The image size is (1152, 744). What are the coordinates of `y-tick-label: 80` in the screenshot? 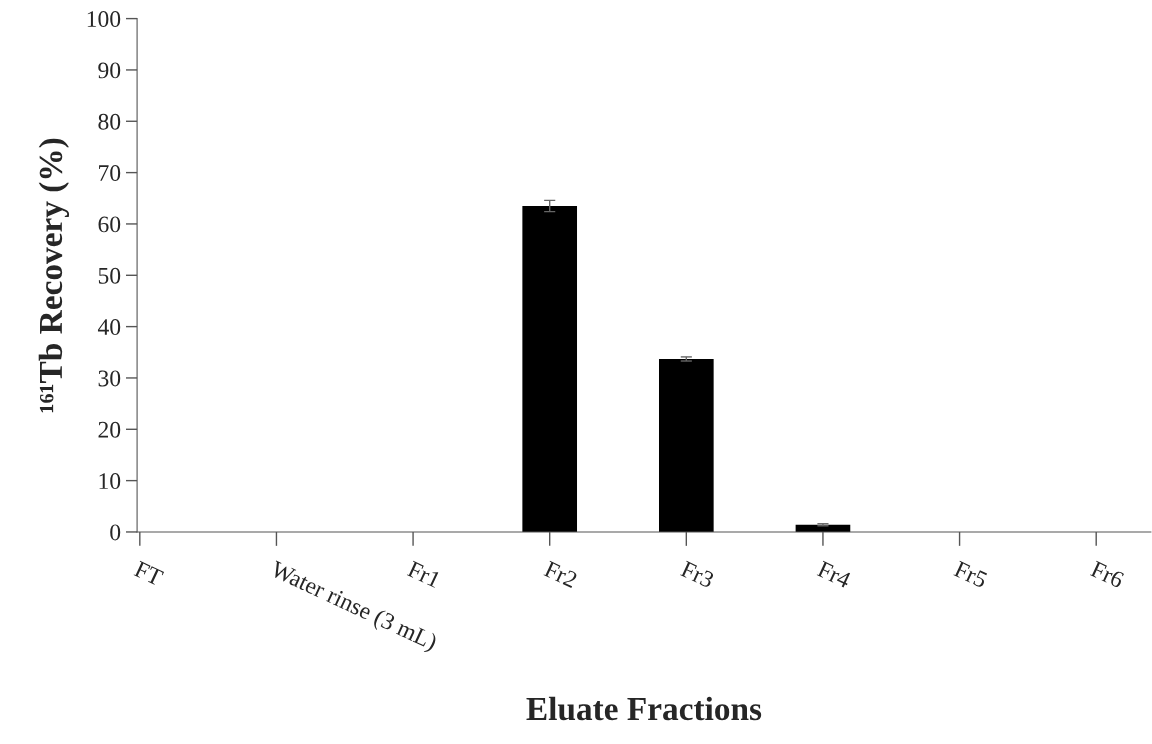 It's located at (109, 121).